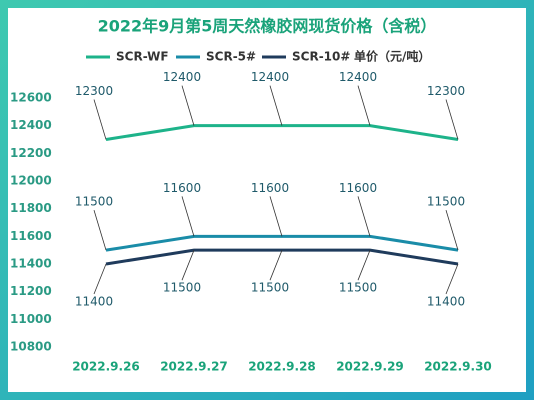 The height and width of the screenshot is (400, 534). Describe the element at coordinates (31, 153) in the screenshot. I see `y-tick-label: 12200` at that location.